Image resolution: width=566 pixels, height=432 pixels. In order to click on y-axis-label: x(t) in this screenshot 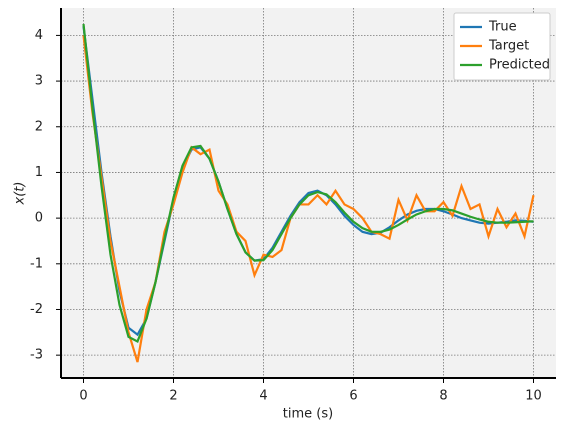, I will do `click(20, 194)`.